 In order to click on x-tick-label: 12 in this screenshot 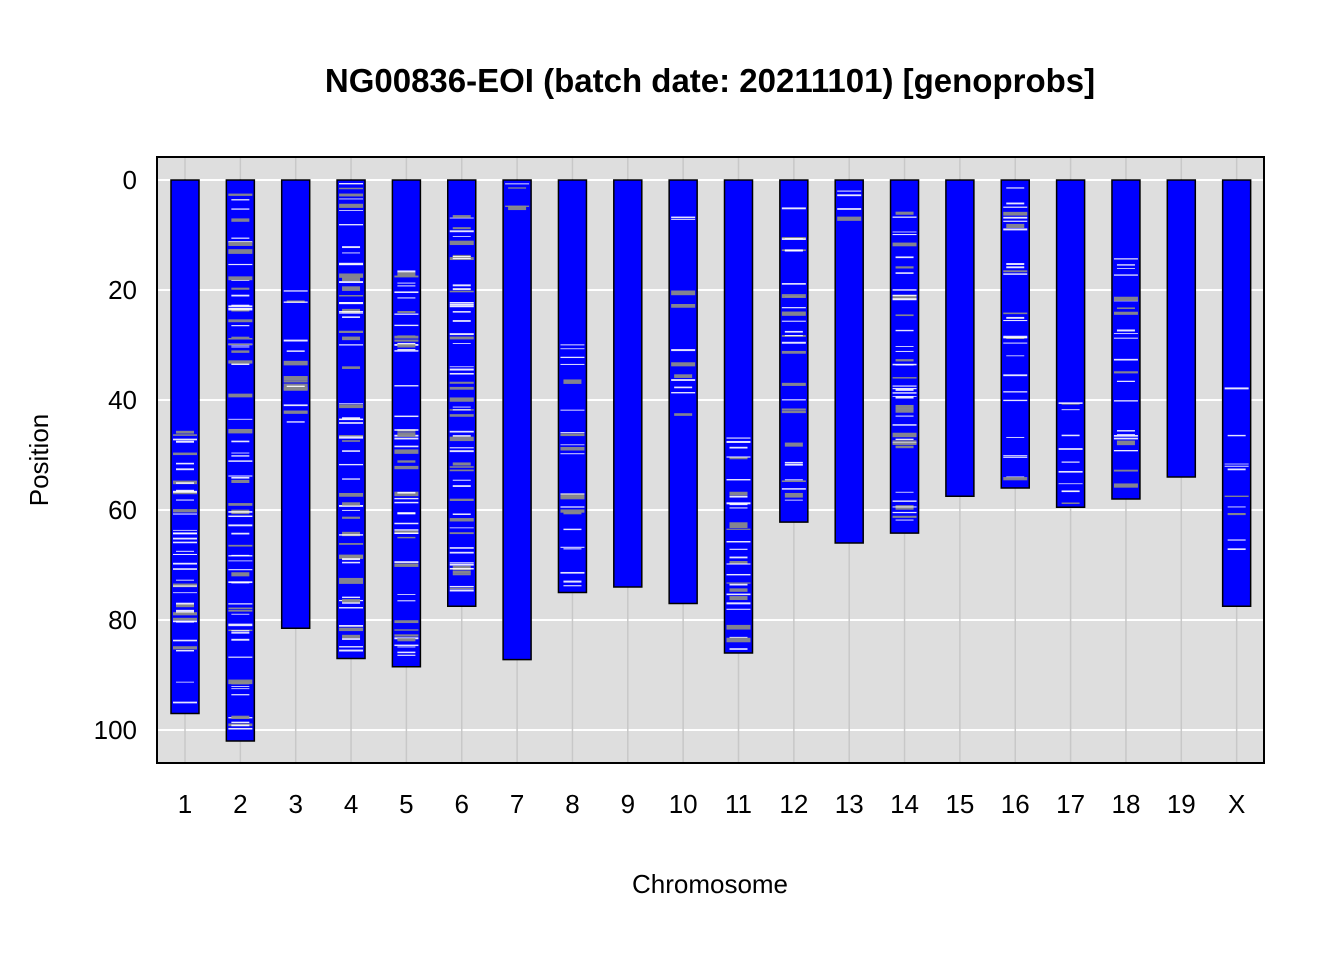, I will do `click(793, 804)`.